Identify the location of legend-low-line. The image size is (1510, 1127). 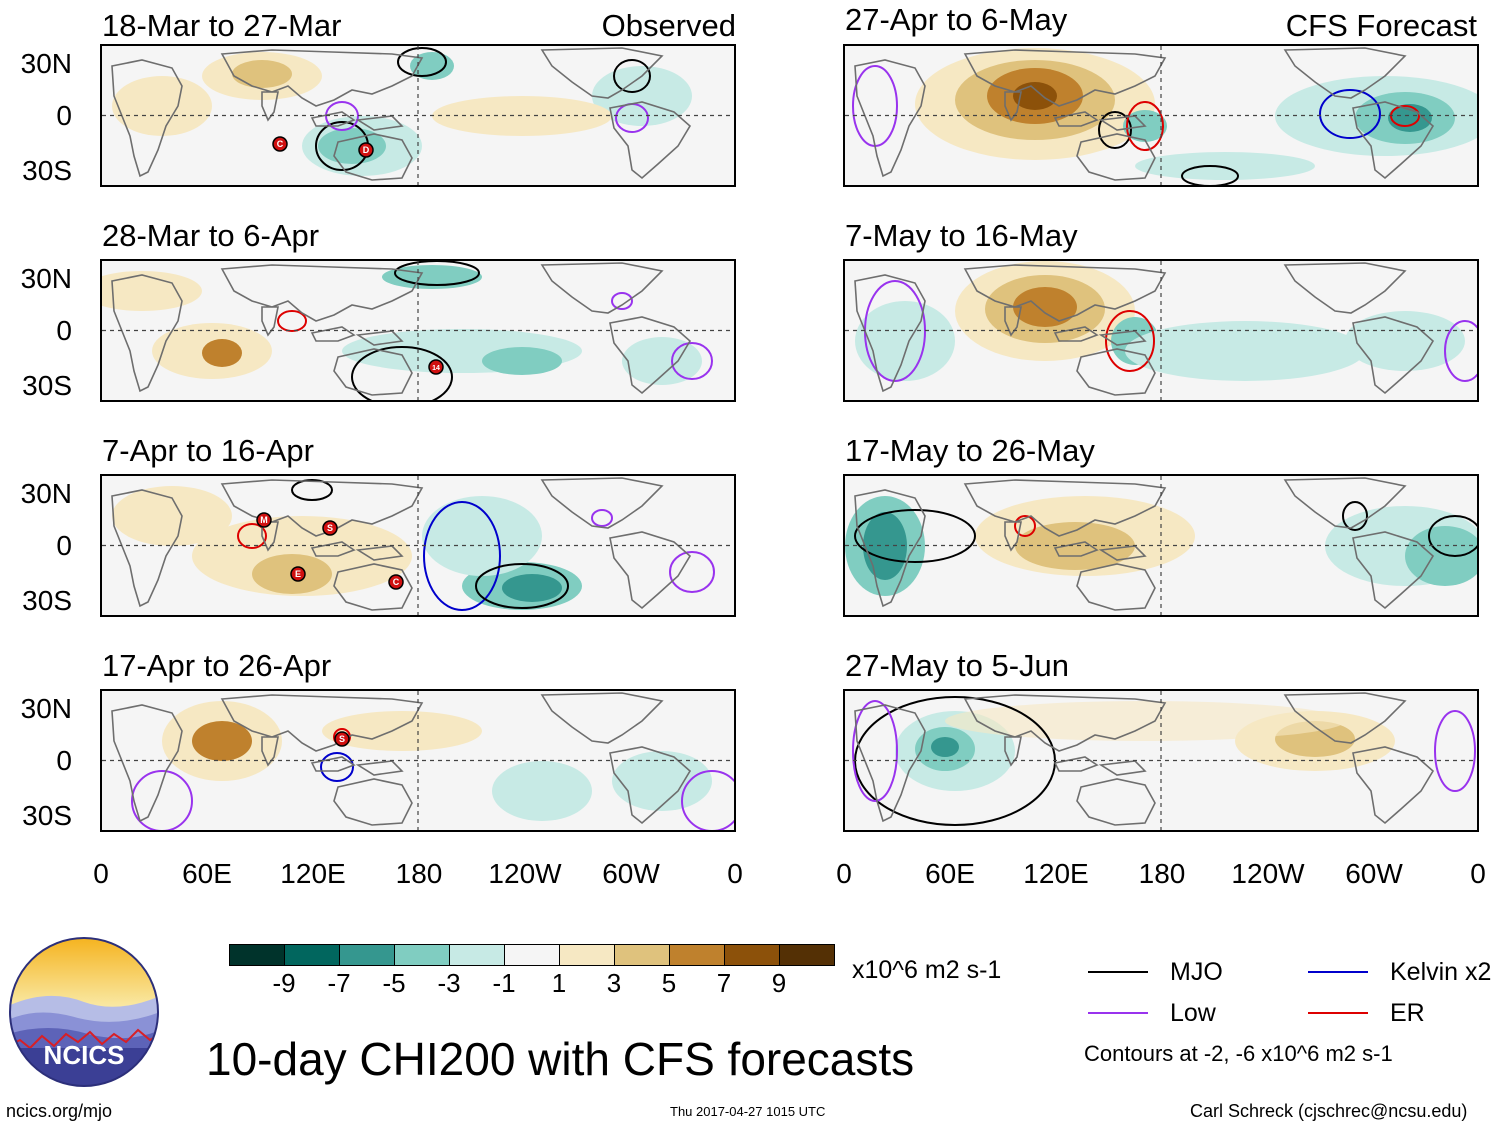
(1118, 1013).